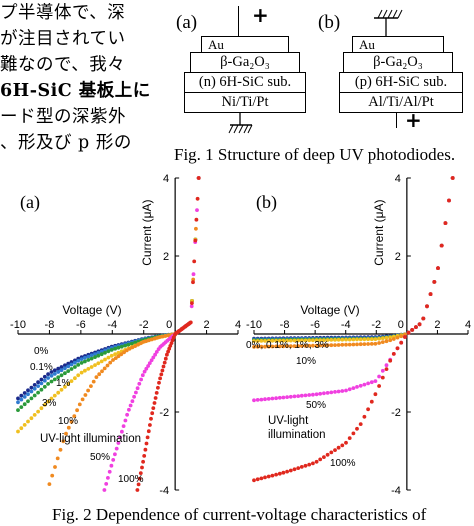 The width and height of the screenshot is (474, 526). Describe the element at coordinates (144, 325) in the screenshot. I see `fig2-a-x-tick-label: -2` at that location.